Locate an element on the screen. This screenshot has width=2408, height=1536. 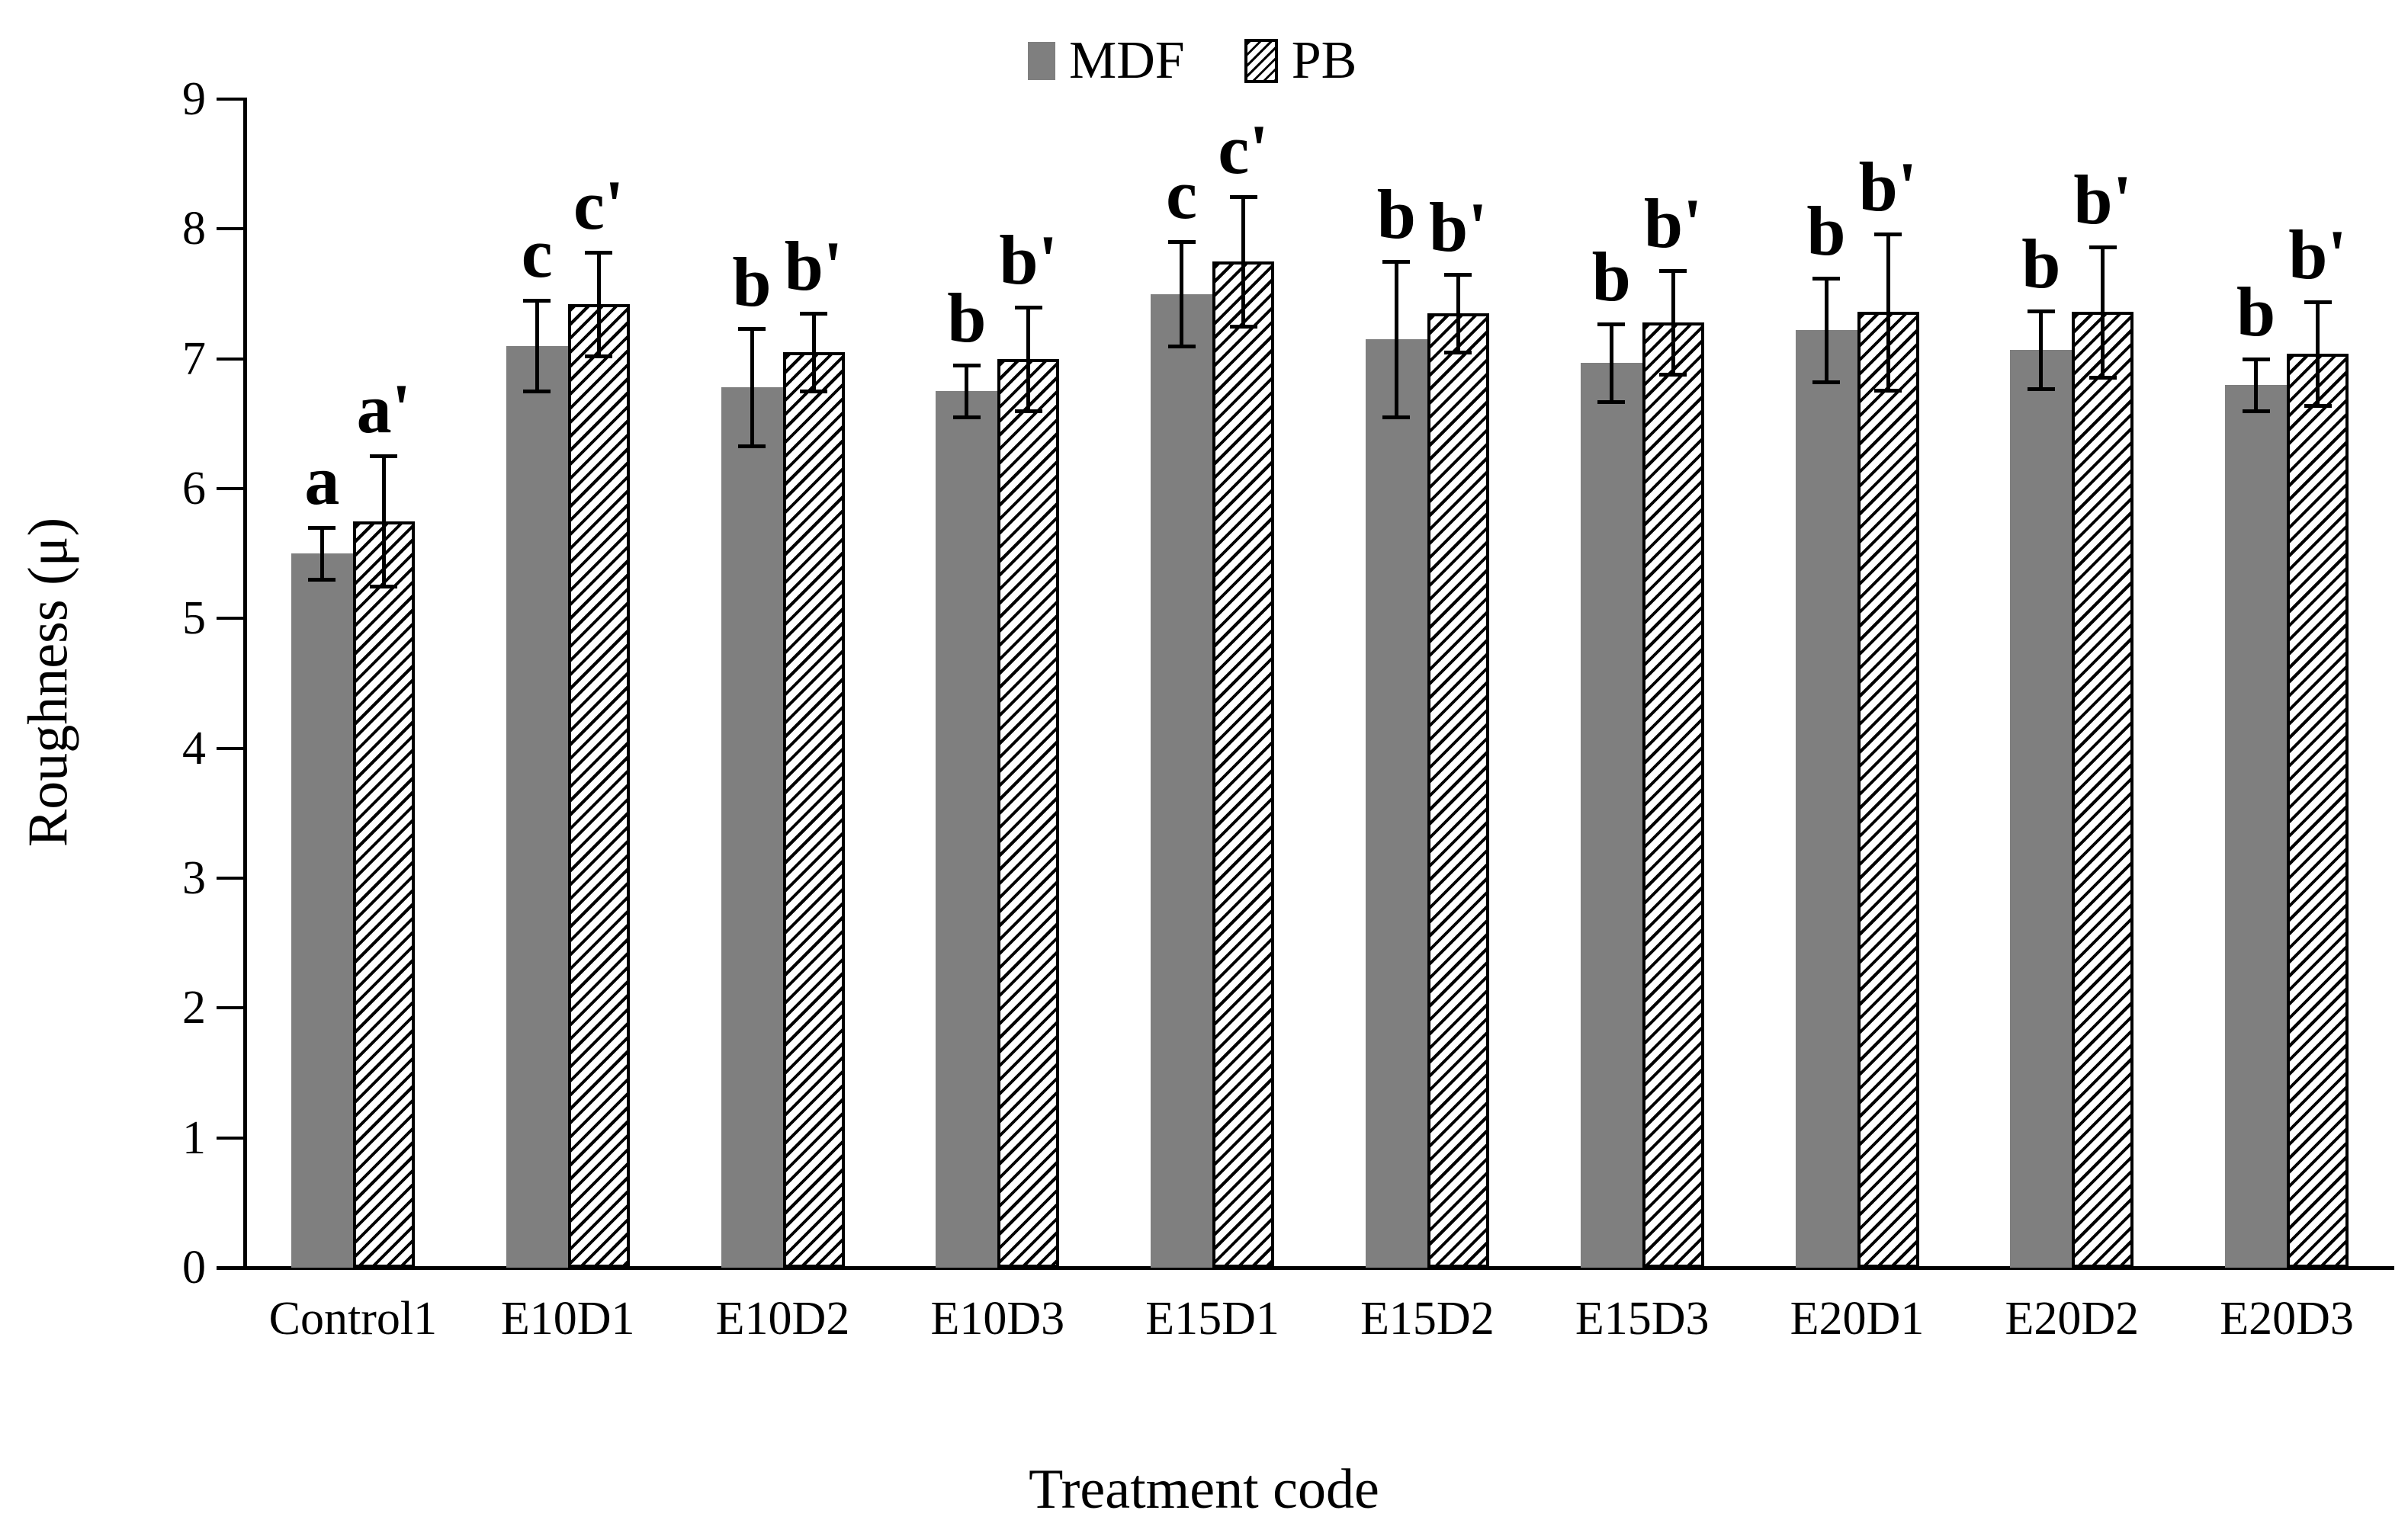
x-category-label: E15D3 is located at coordinates (1642, 1319).